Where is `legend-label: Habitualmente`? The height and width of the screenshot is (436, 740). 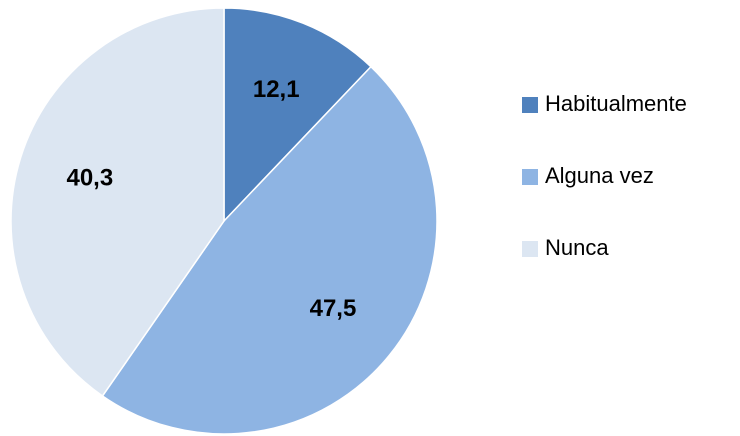
legend-label: Habitualmente is located at coordinates (616, 103).